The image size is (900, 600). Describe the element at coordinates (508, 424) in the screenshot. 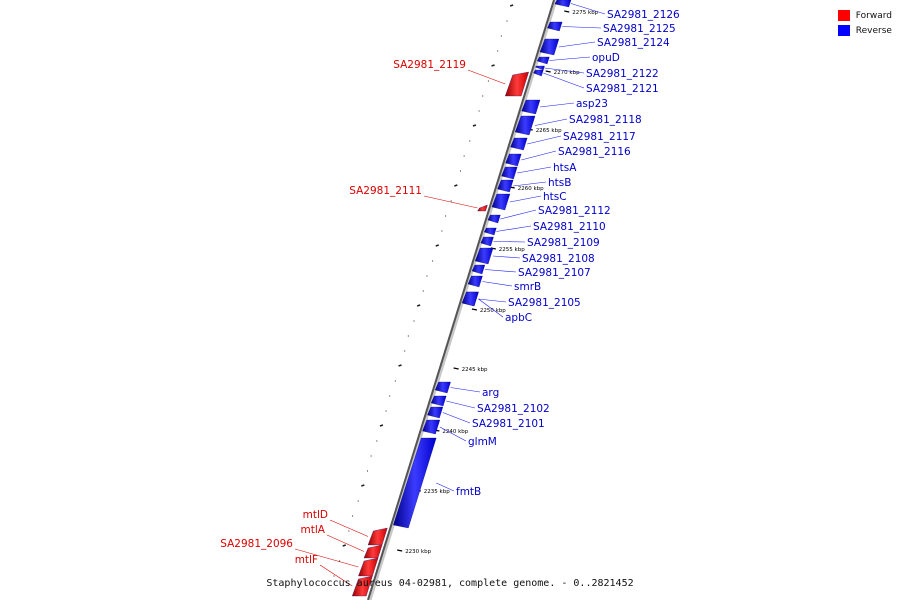

I see `reverse-gene-label: SA2981_2101` at that location.